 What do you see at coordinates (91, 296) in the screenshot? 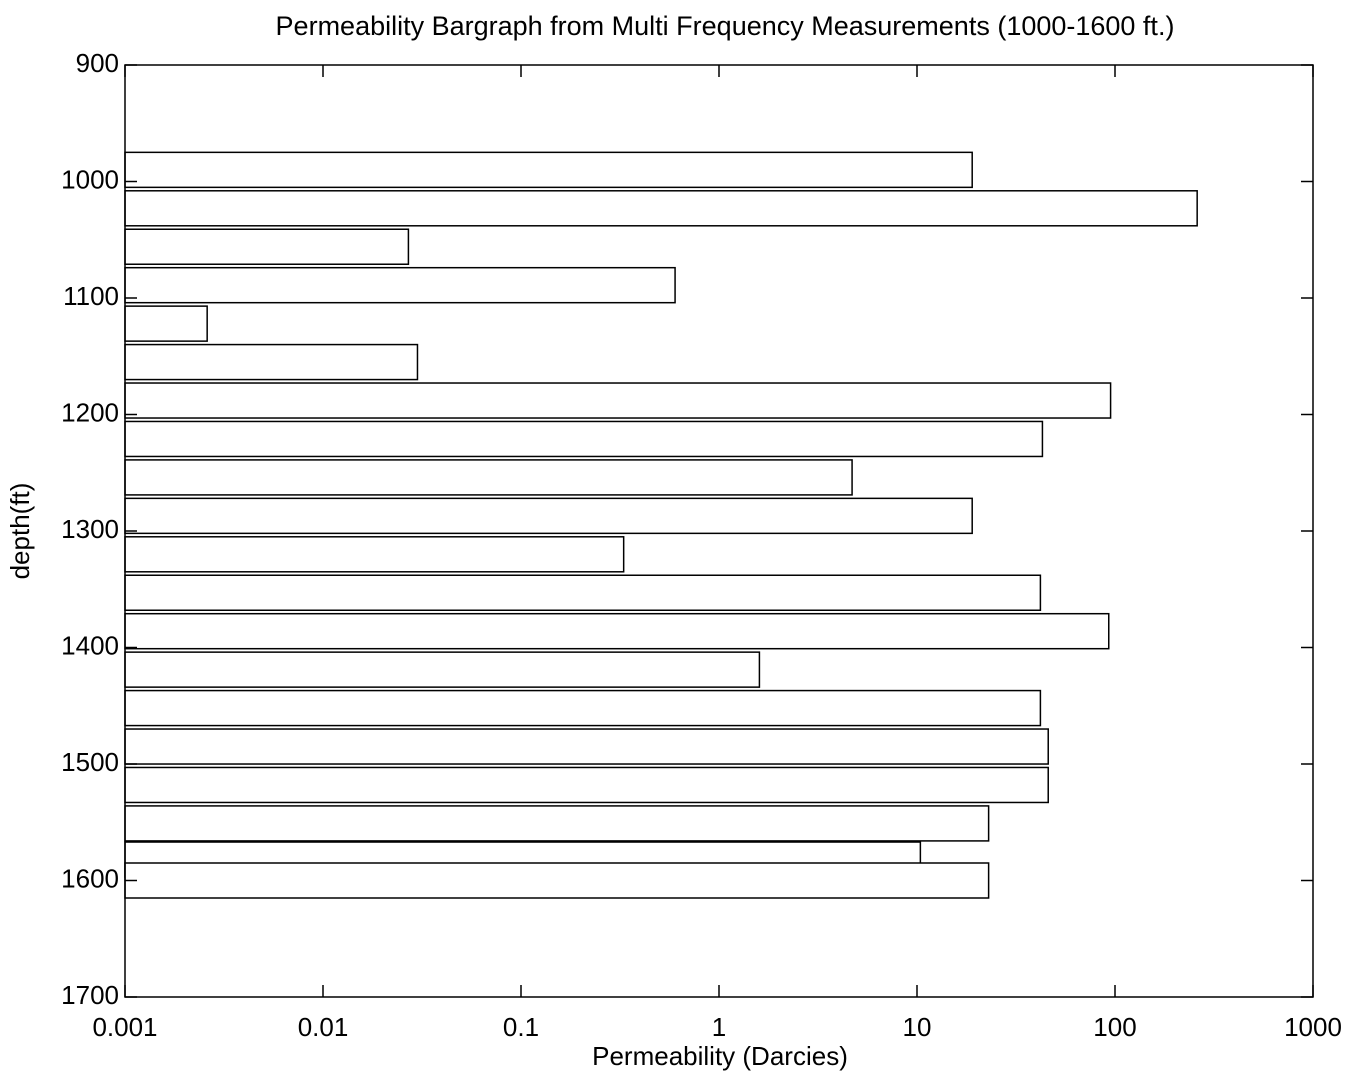
I see `y-tick-label: 1100` at bounding box center [91, 296].